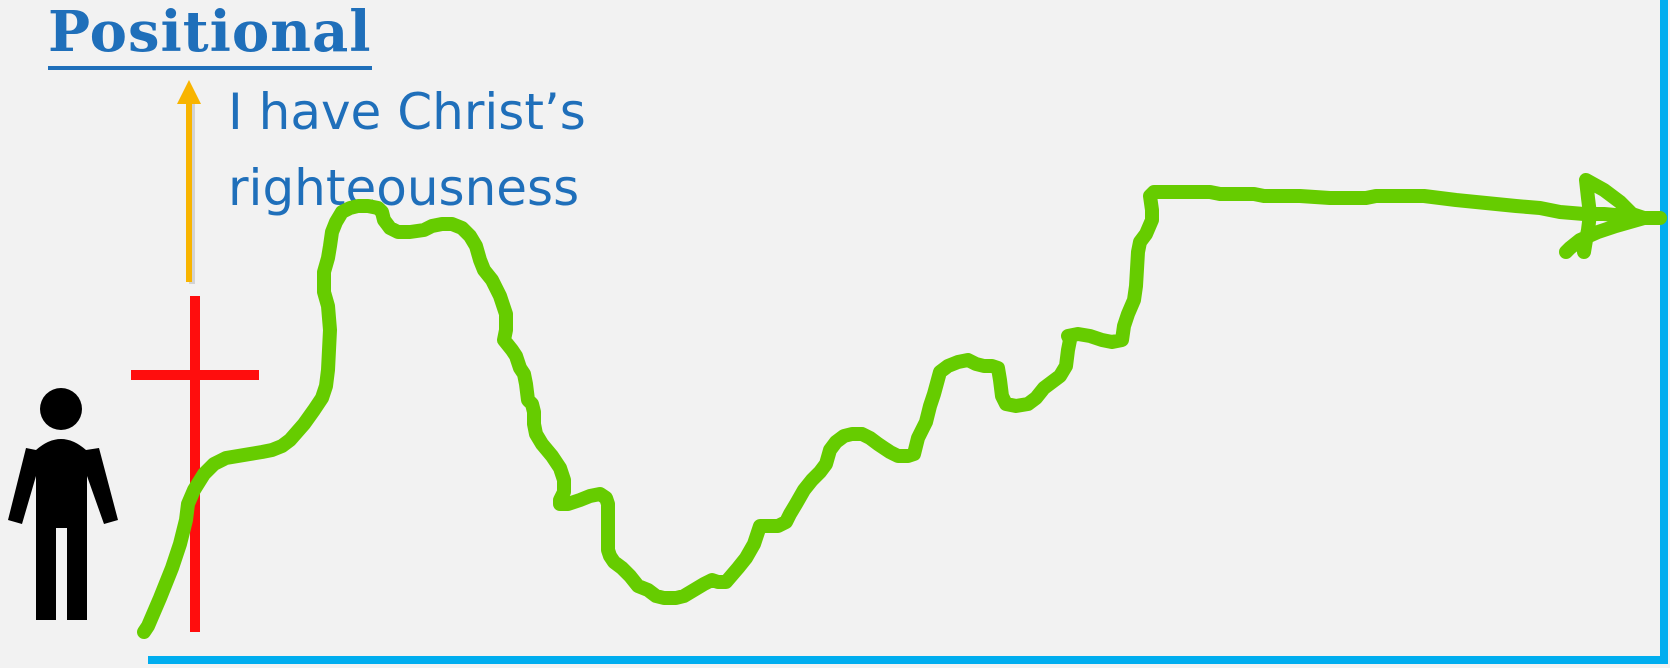 Image resolution: width=1670 pixels, height=668 pixels. What do you see at coordinates (63, 529) in the screenshot?
I see `person-body` at bounding box center [63, 529].